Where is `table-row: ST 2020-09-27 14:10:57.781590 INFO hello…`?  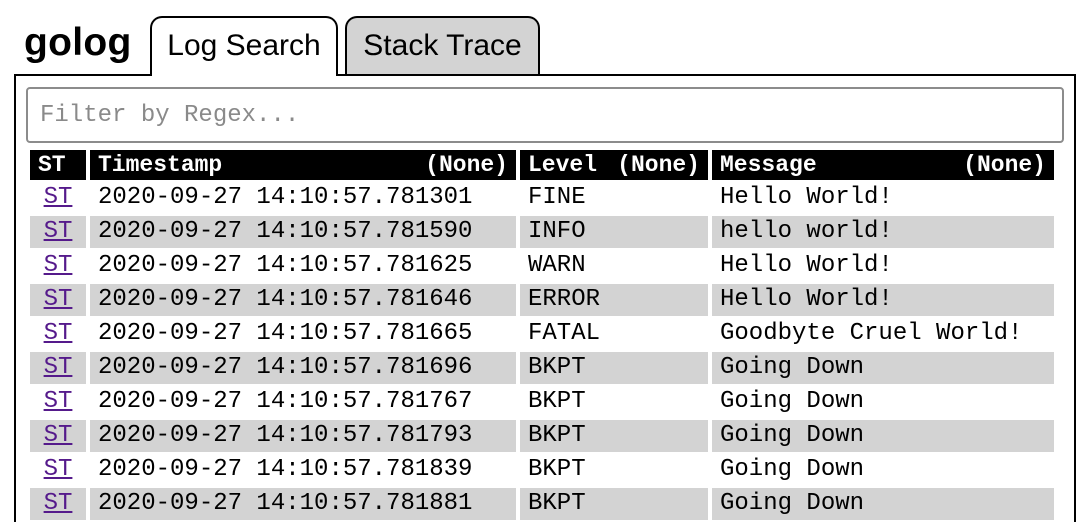 table-row: ST 2020-09-27 14:10:57.781590 INFO hello… is located at coordinates (542, 232).